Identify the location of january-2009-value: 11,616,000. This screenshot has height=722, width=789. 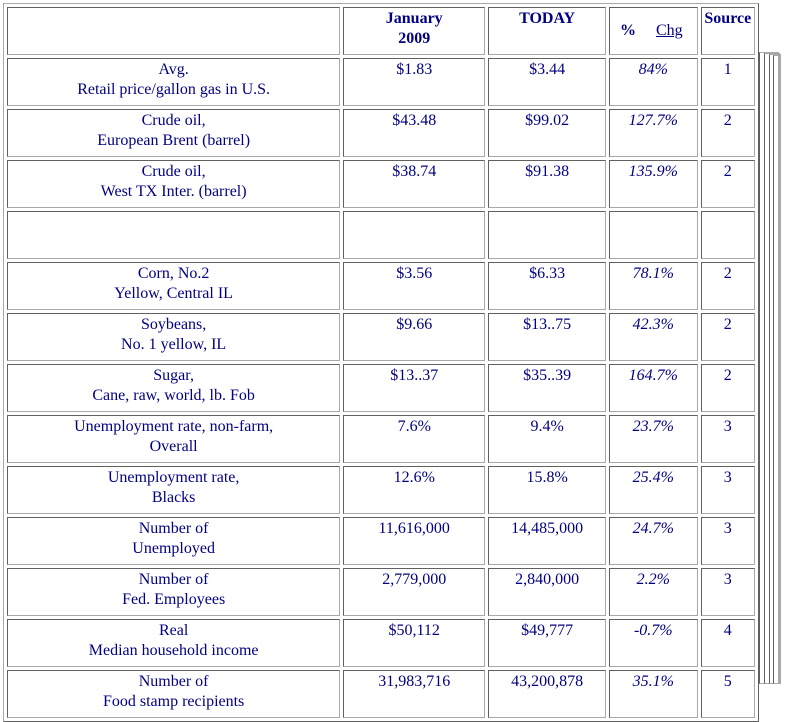
(414, 541).